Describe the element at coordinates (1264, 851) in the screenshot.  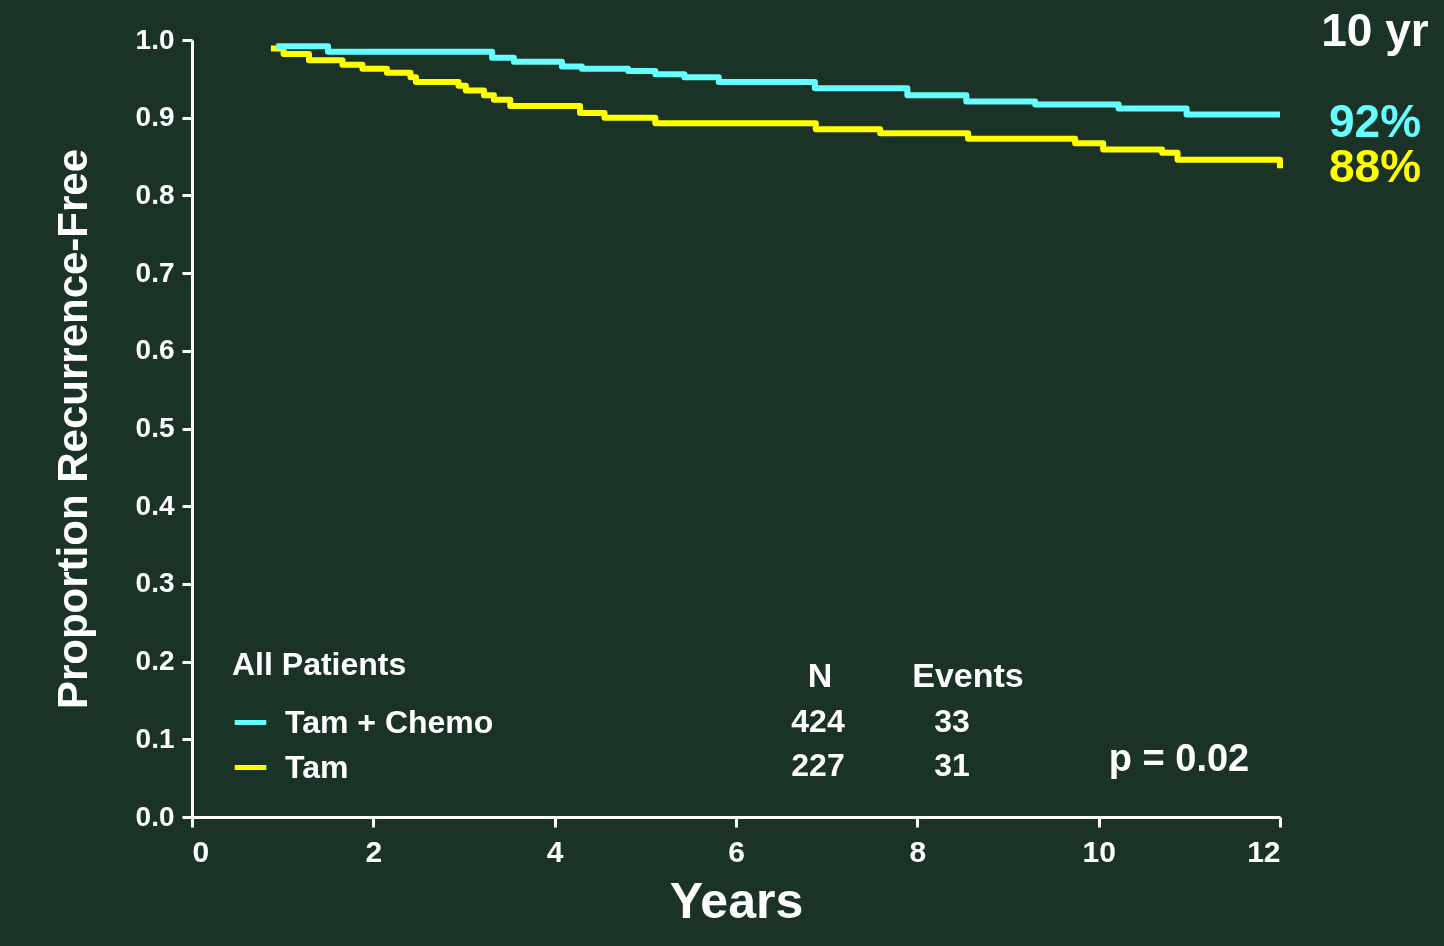
I see `x-tick-label: 12` at that location.